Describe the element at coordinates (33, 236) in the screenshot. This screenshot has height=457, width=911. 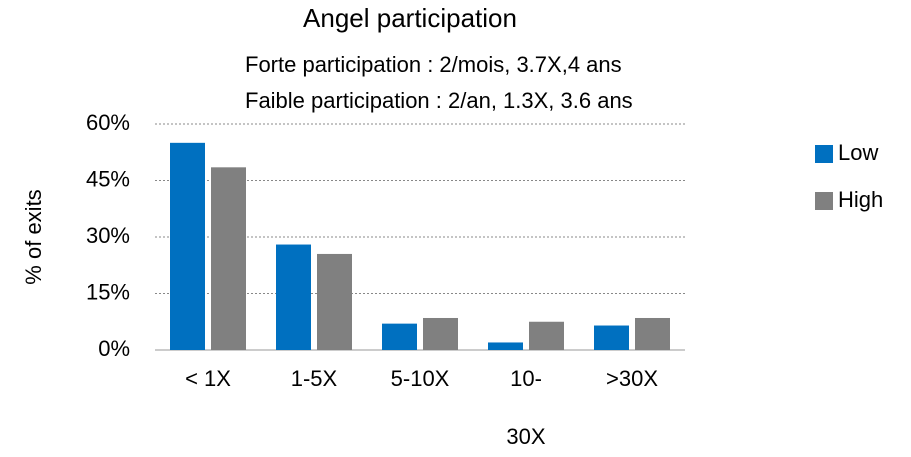
I see `y-axis-label: % of exits` at that location.